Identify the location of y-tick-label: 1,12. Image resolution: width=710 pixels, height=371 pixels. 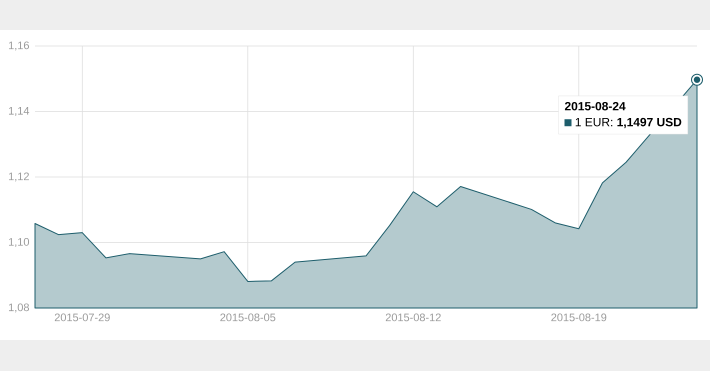
(18, 177).